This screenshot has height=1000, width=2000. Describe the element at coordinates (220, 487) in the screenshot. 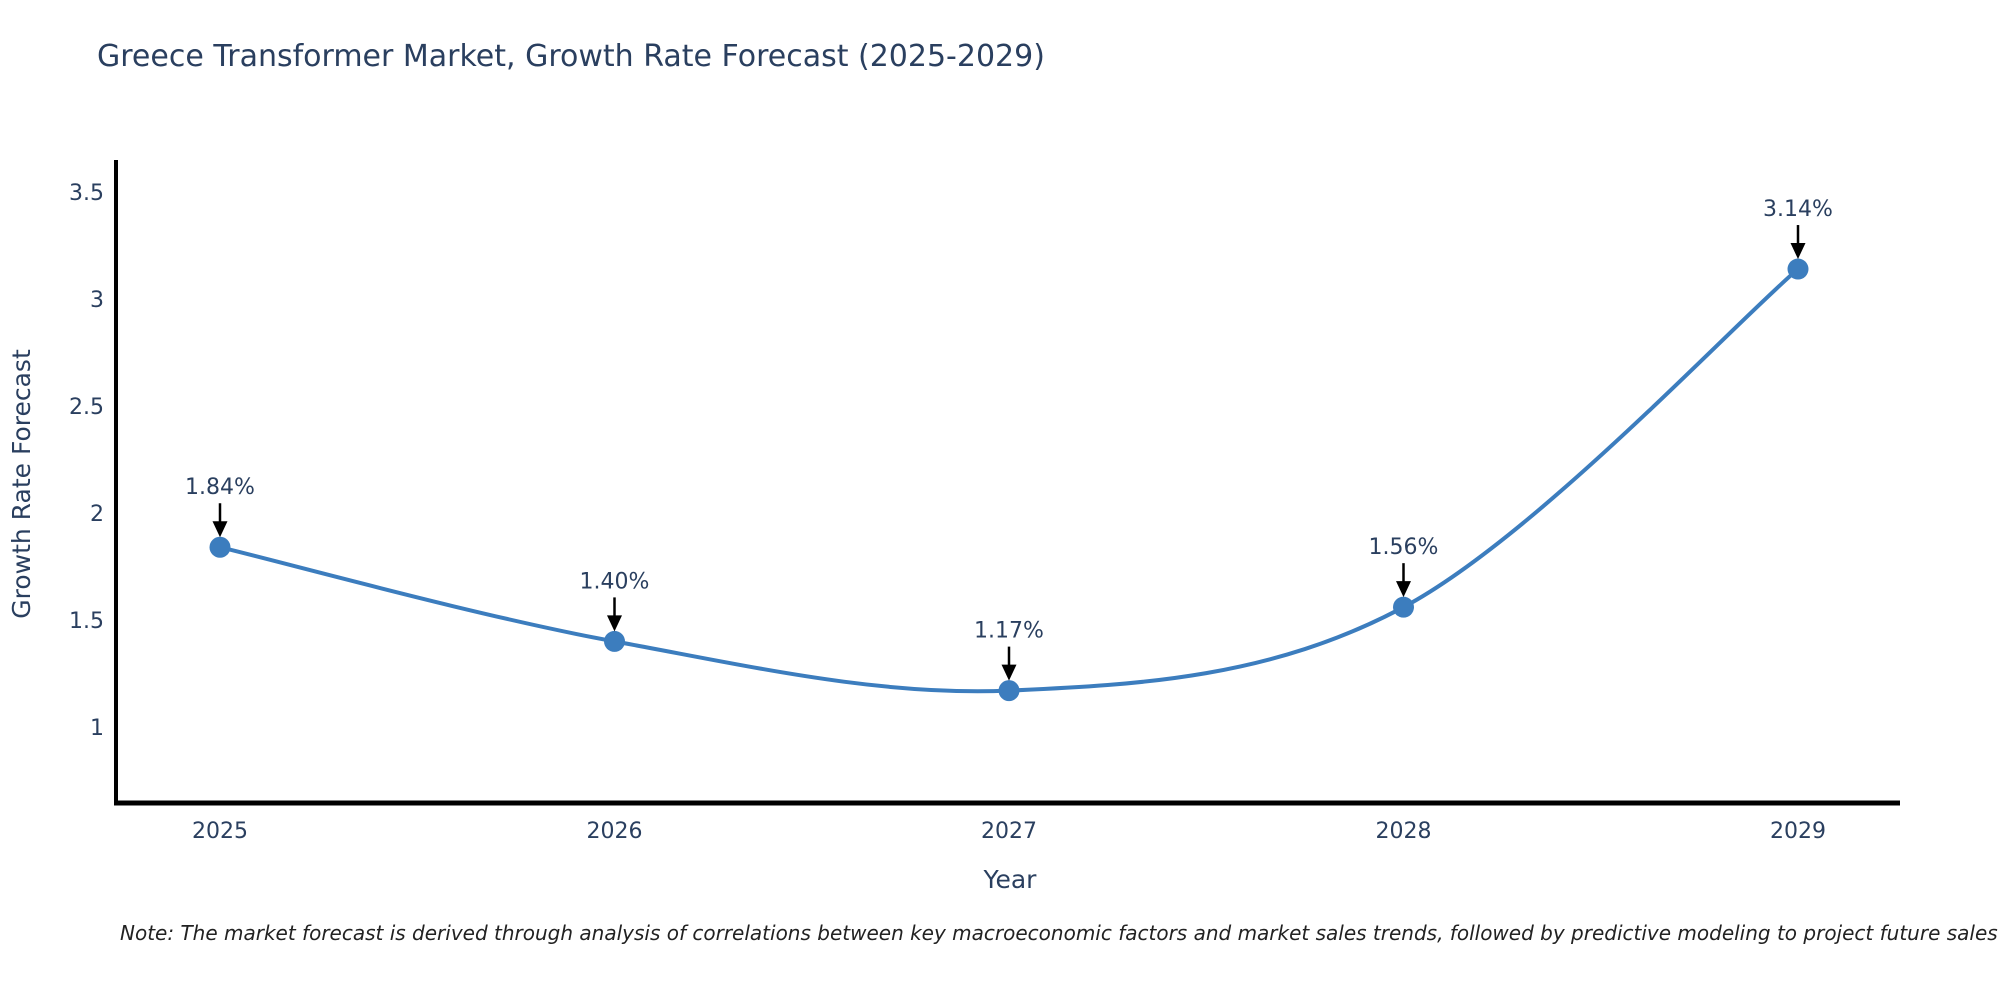

I see `annotation-label: 1.84%` at that location.